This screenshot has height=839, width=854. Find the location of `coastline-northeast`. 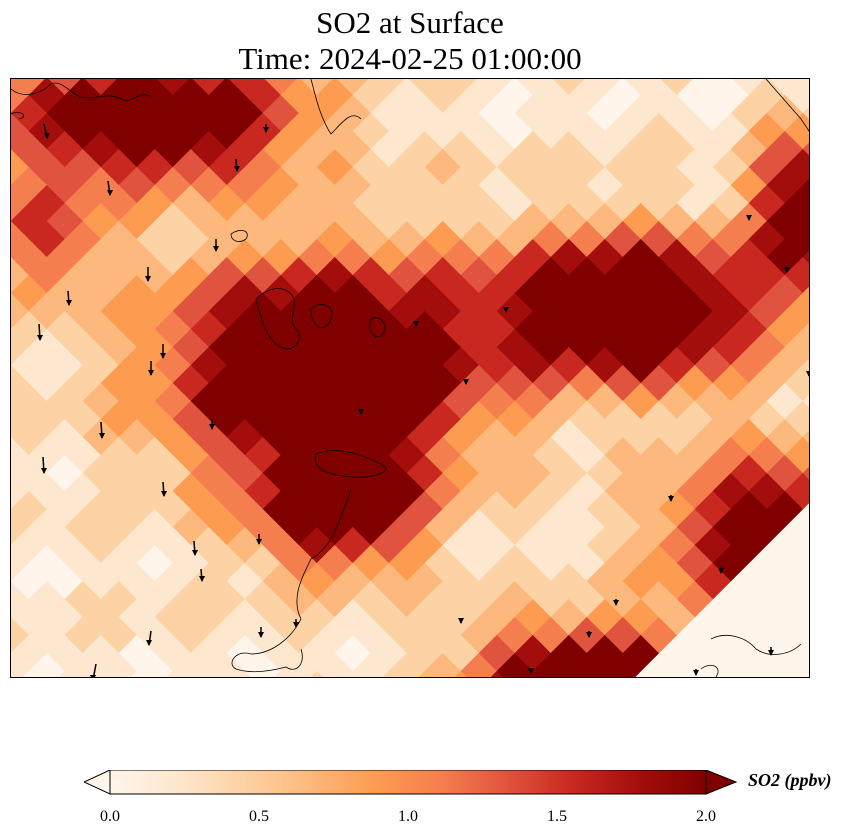

coastline-northeast is located at coordinates (787, 105).